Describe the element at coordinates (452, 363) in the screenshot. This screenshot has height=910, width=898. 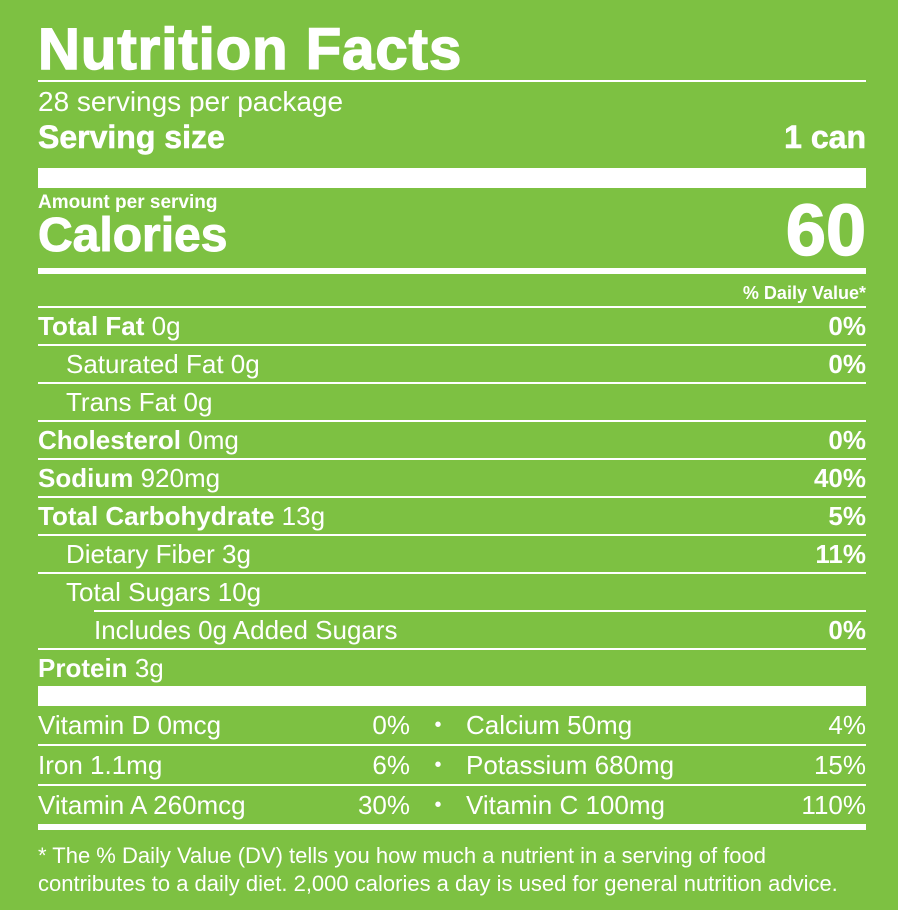
I see `nutrient-row-saturated-fat: Saturated Fat 0g 0%` at that location.